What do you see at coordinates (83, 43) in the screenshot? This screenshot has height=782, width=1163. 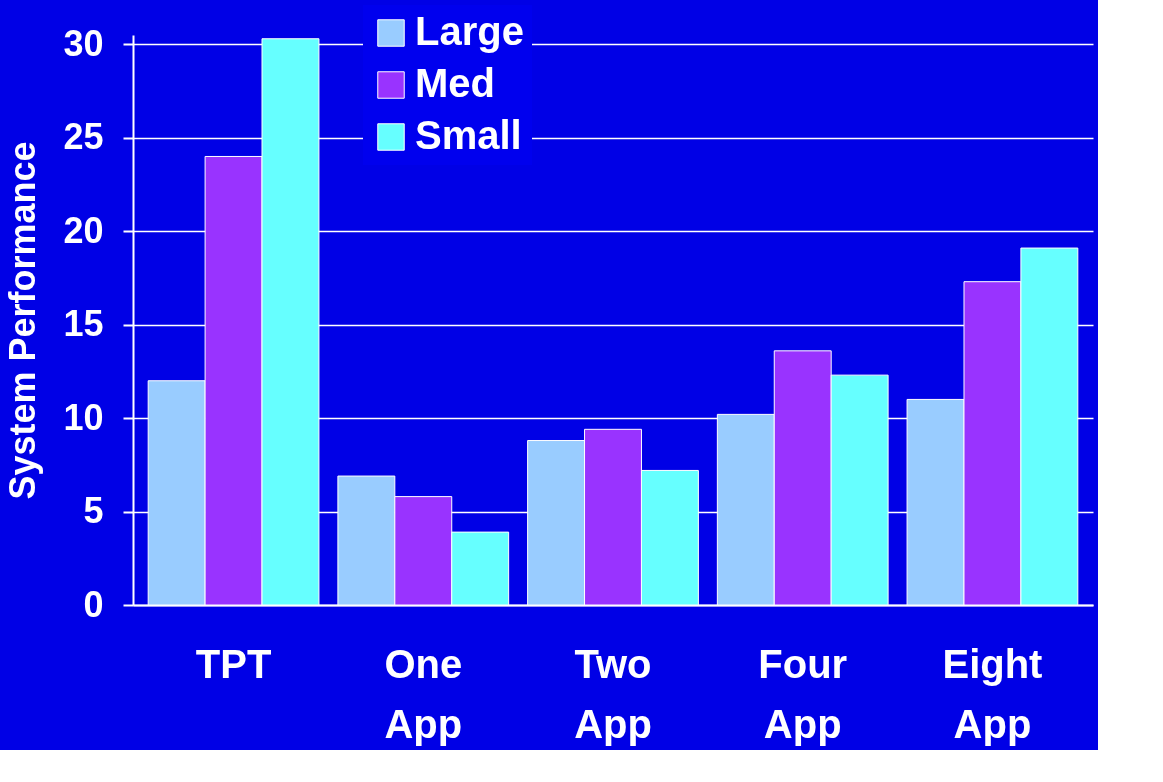 I see `y-tick-label: 30` at bounding box center [83, 43].